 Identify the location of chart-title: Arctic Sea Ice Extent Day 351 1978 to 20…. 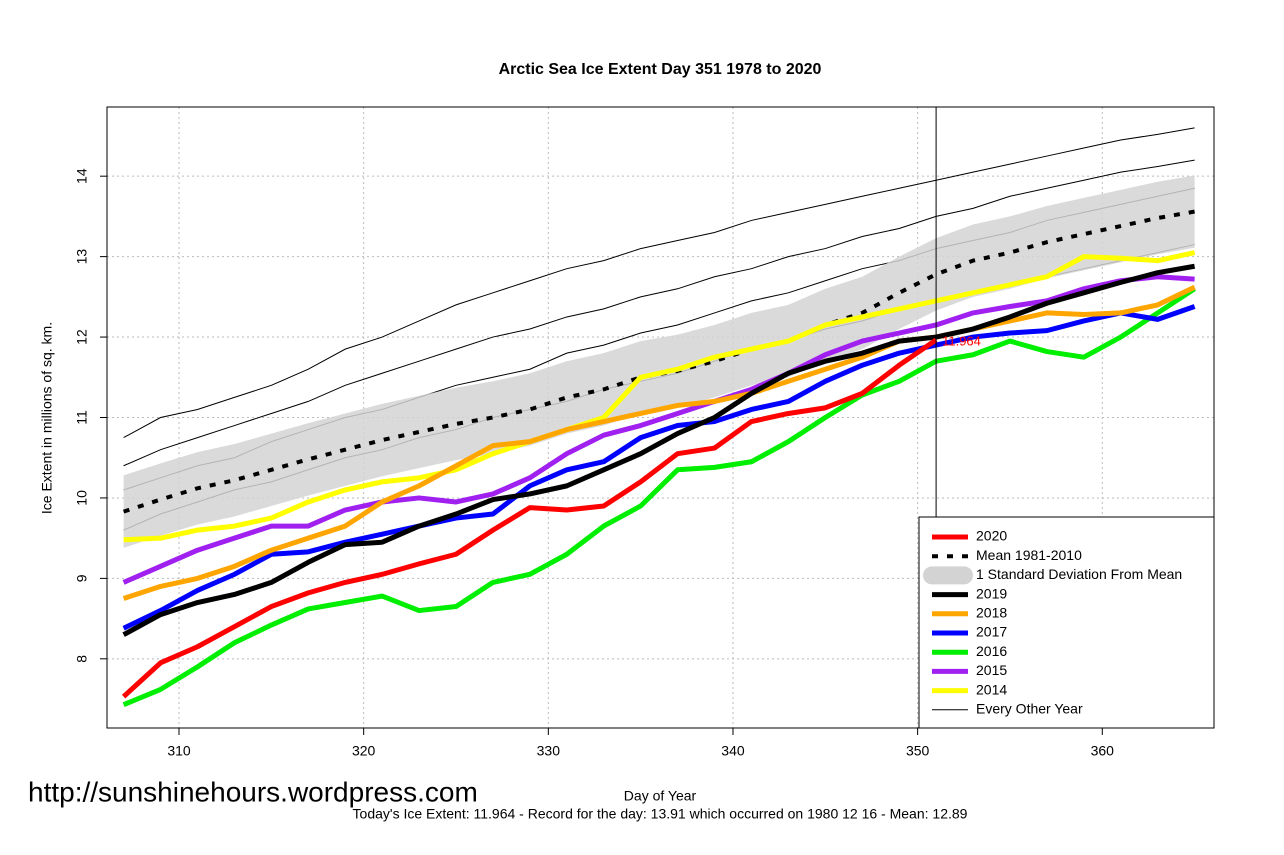
(660, 69).